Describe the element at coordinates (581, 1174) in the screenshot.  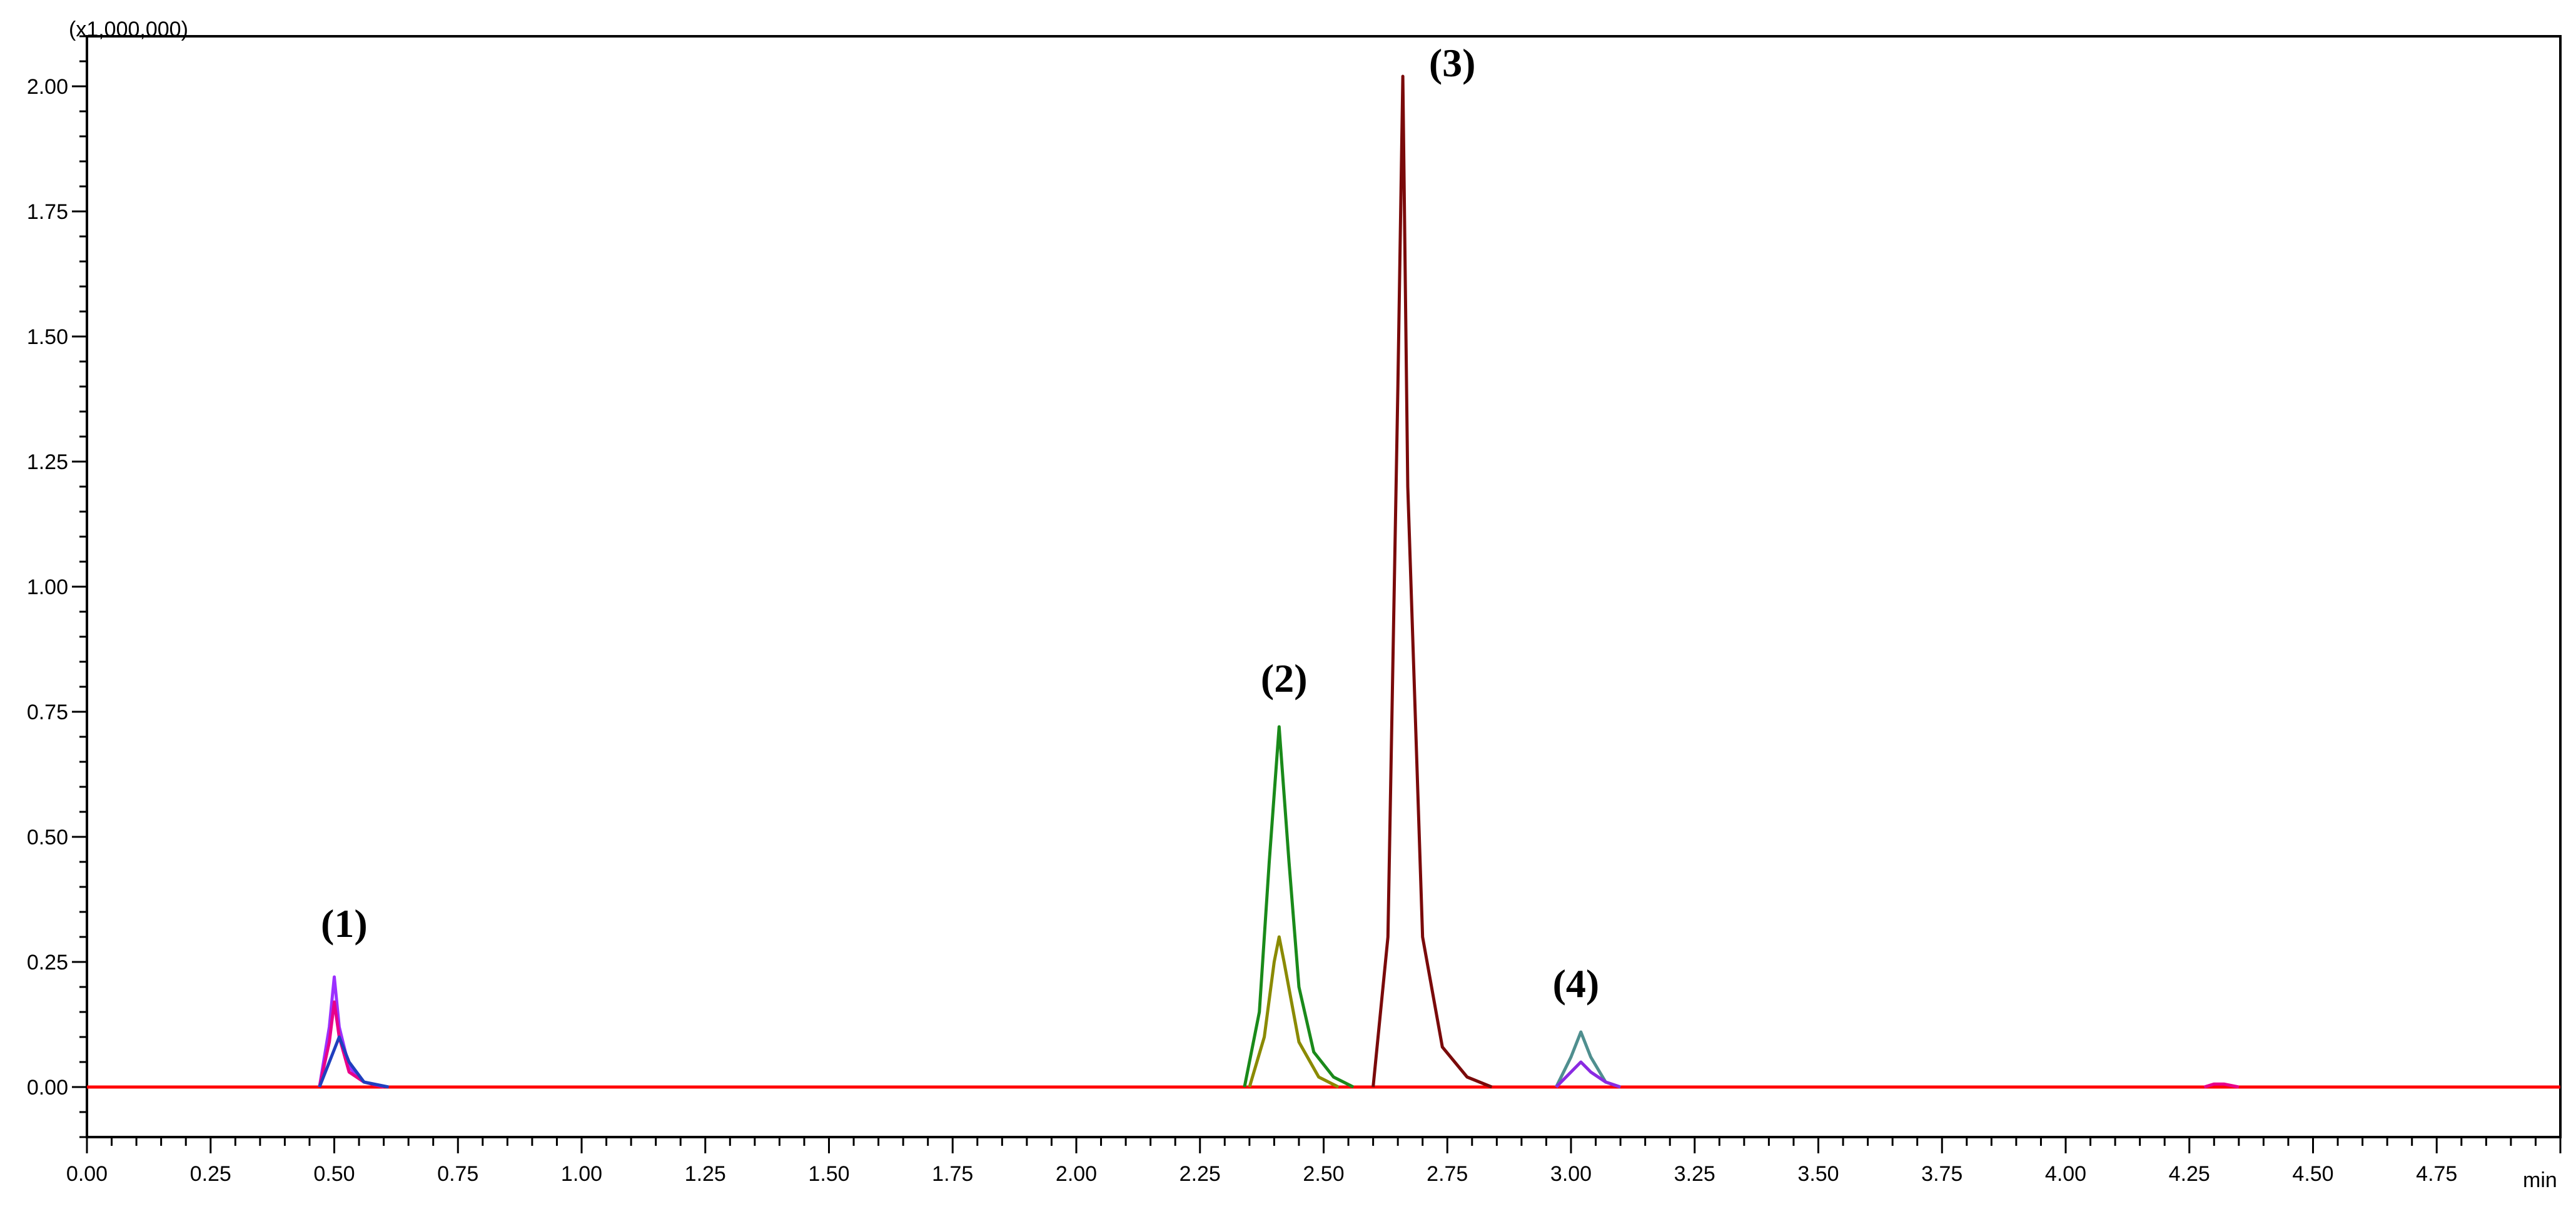
I see `x-tick-label: 1.00` at that location.